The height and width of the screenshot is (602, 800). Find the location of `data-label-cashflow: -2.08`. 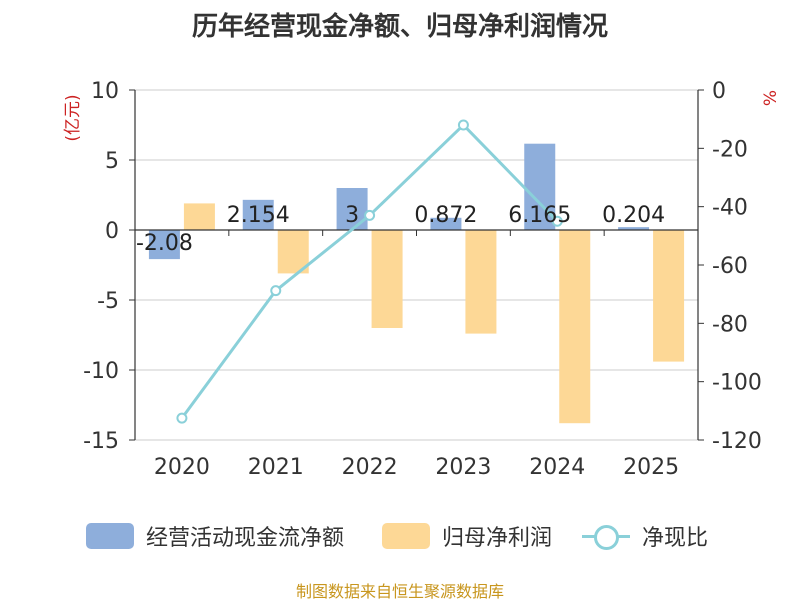

data-label-cashflow: -2.08 is located at coordinates (164, 243).